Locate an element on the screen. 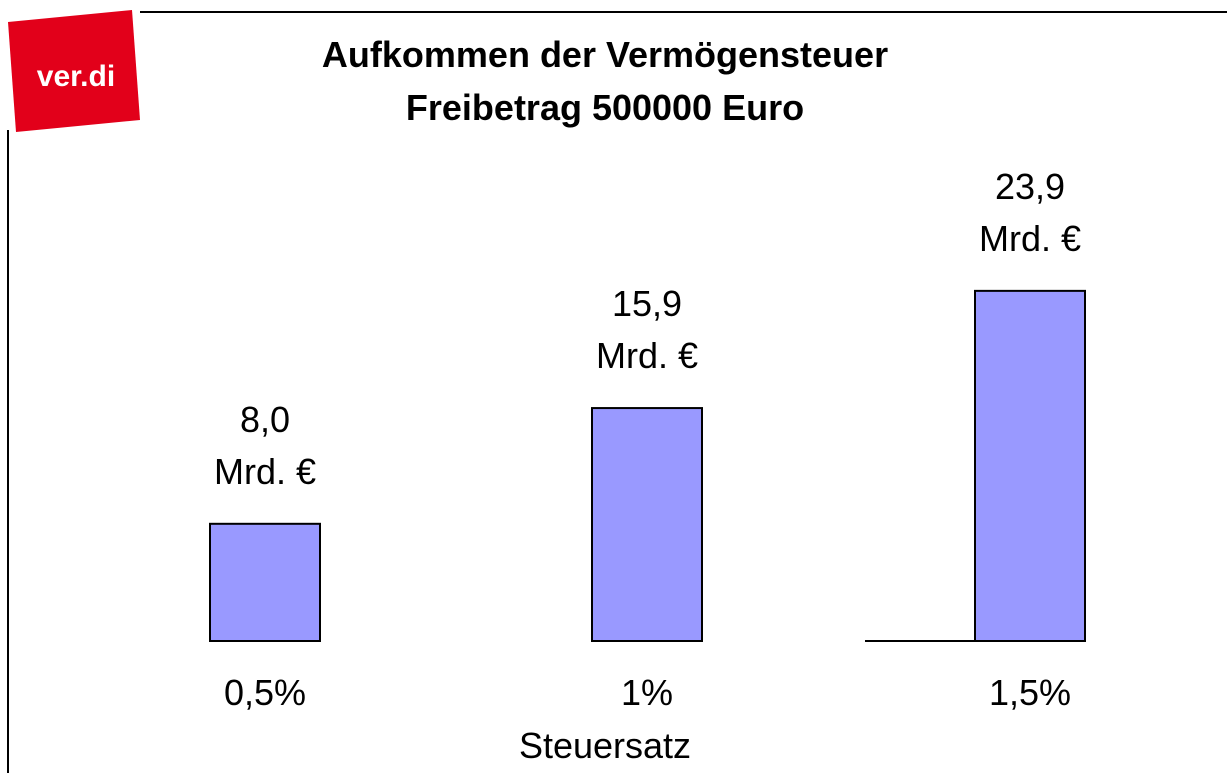  logo-box is located at coordinates (74, 71).